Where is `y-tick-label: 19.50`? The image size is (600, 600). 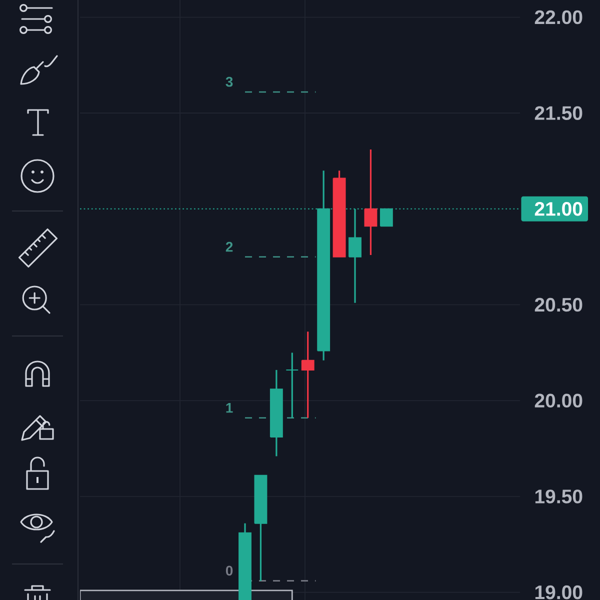
y-tick-label: 19.50 is located at coordinates (558, 497).